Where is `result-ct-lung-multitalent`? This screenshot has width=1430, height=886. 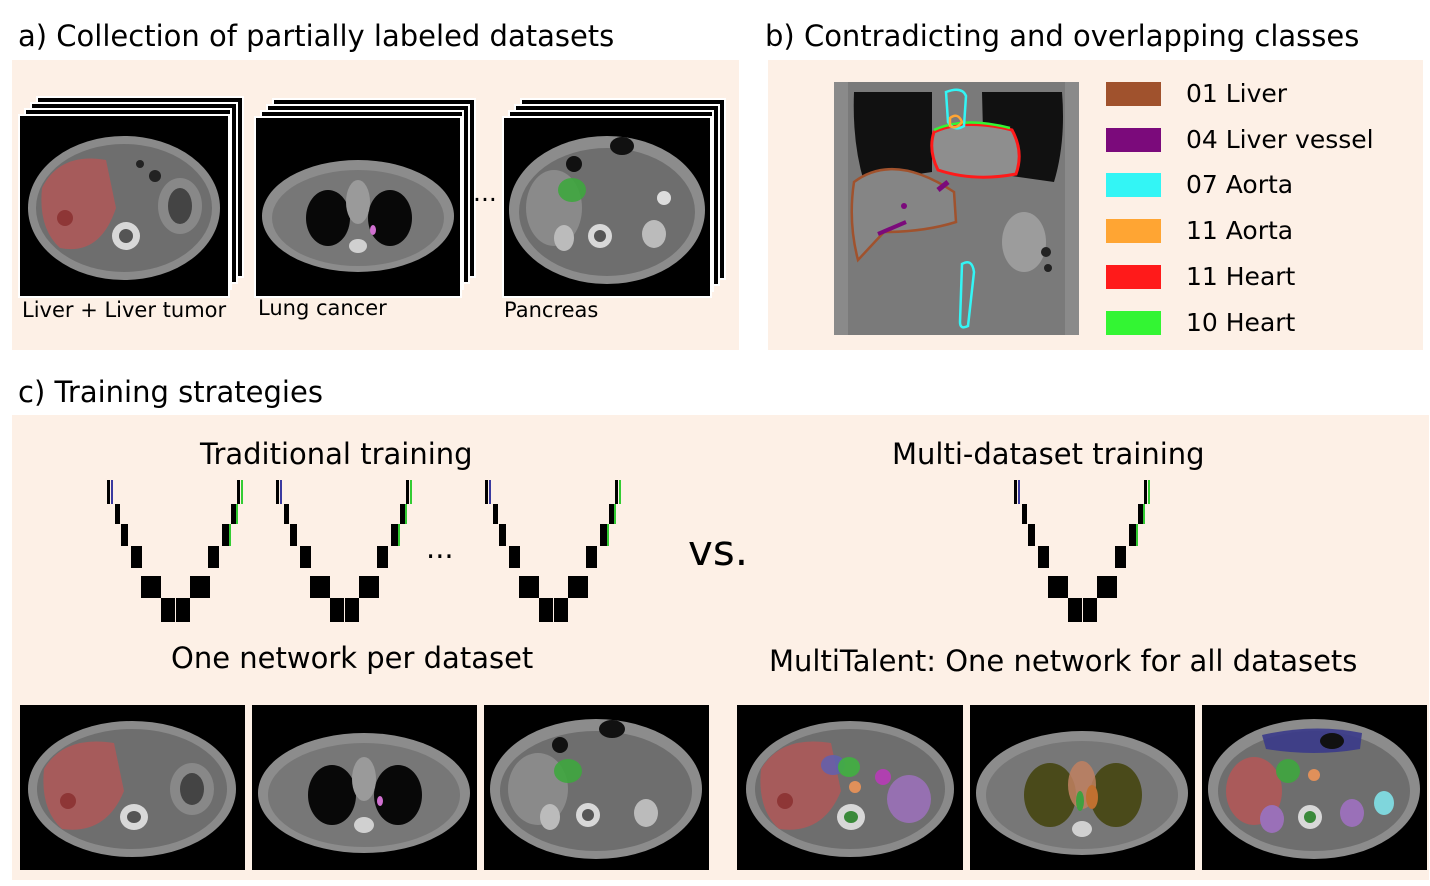
result-ct-lung-multitalent is located at coordinates (1082, 787).